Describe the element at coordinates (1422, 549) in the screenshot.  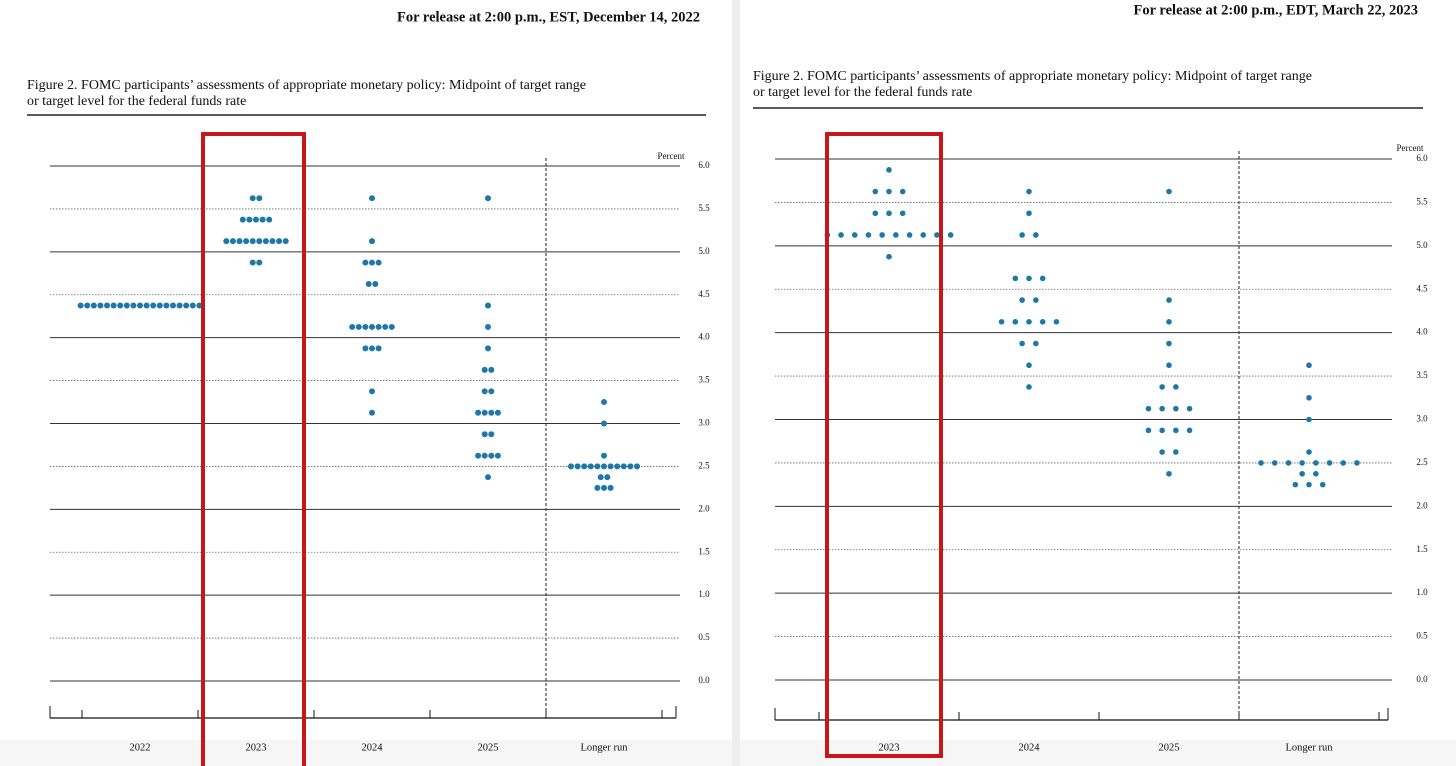
I see `y-tick-label: 1.5` at that location.